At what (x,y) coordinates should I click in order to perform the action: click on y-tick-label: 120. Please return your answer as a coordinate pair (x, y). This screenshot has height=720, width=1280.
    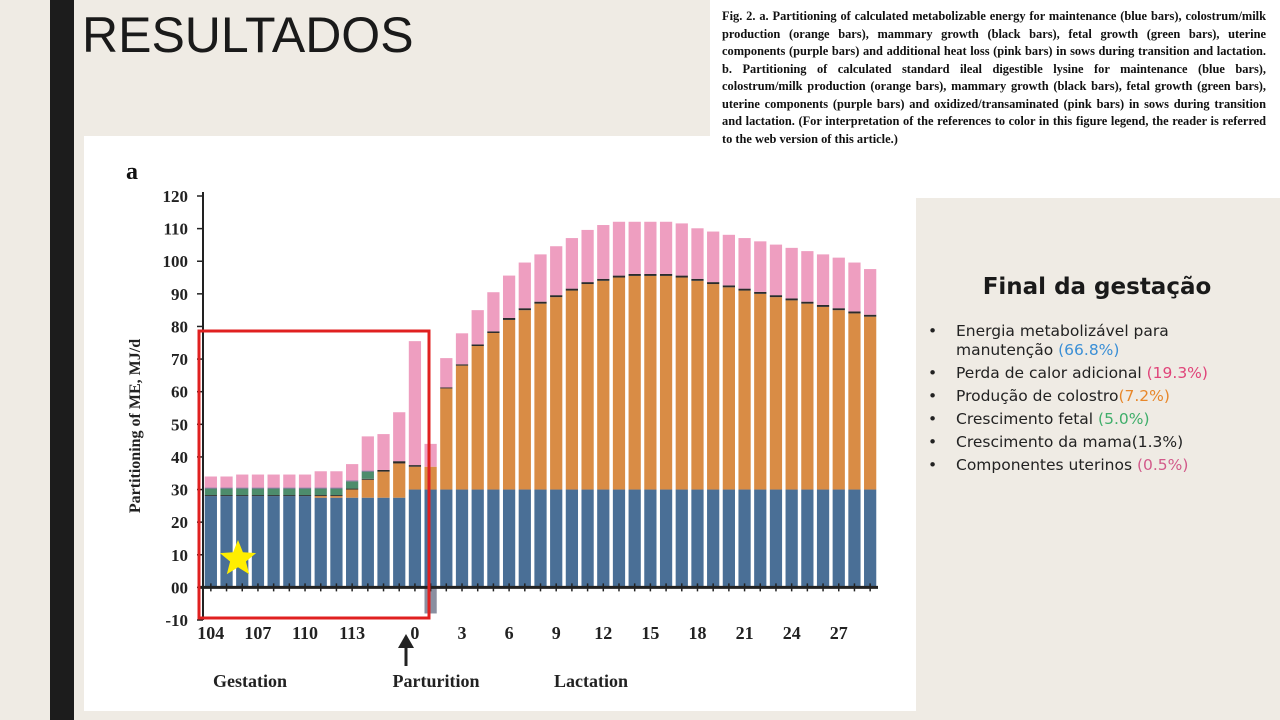
    Looking at the image, I should click on (176, 196).